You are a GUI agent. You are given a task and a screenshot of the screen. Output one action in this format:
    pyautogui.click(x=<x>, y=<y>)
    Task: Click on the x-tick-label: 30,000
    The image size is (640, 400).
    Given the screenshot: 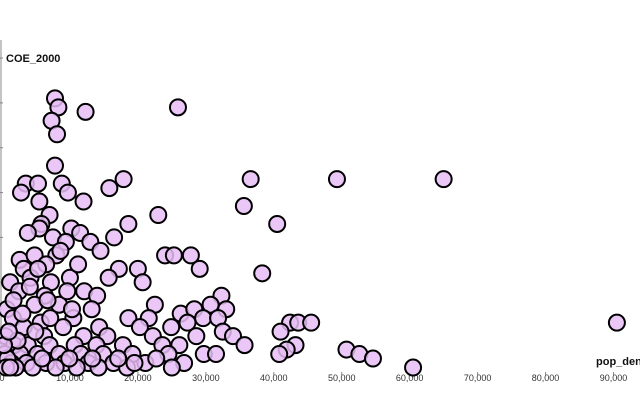 What is the action you would take?
    pyautogui.click(x=206, y=378)
    